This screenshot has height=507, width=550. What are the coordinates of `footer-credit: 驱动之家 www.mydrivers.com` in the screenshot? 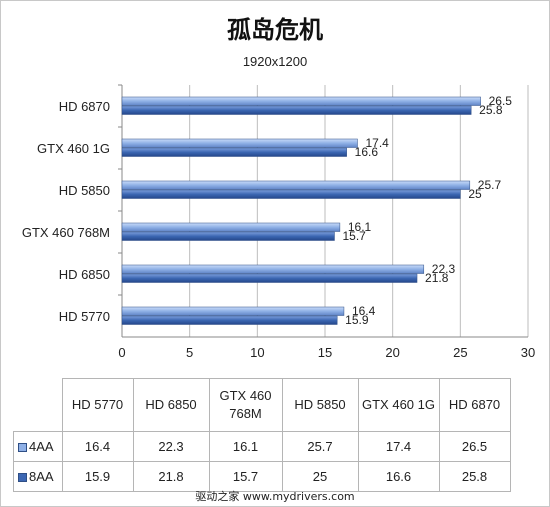 It's located at (275, 496).